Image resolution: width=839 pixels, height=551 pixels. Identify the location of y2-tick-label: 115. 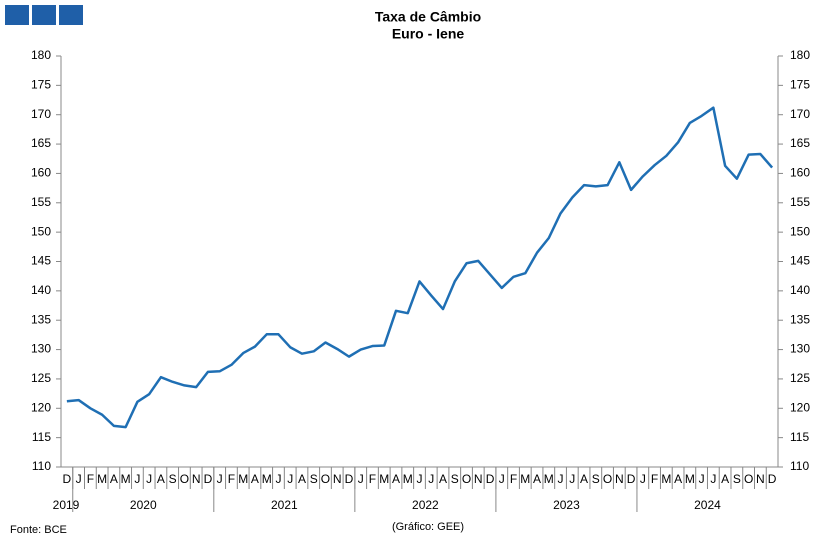
(799, 437).